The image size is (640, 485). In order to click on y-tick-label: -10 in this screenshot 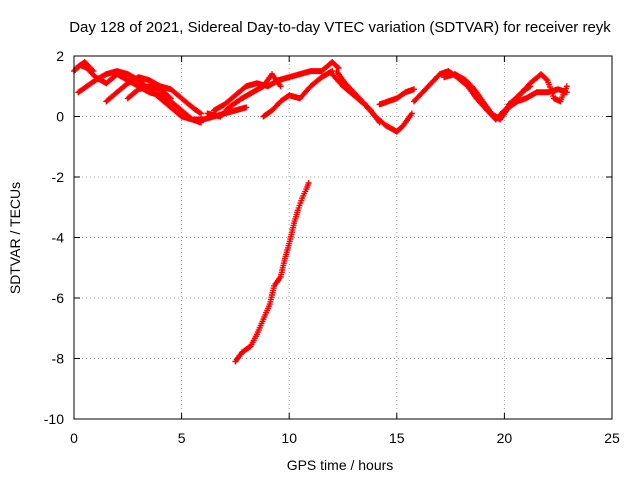, I will do `click(54, 419)`.